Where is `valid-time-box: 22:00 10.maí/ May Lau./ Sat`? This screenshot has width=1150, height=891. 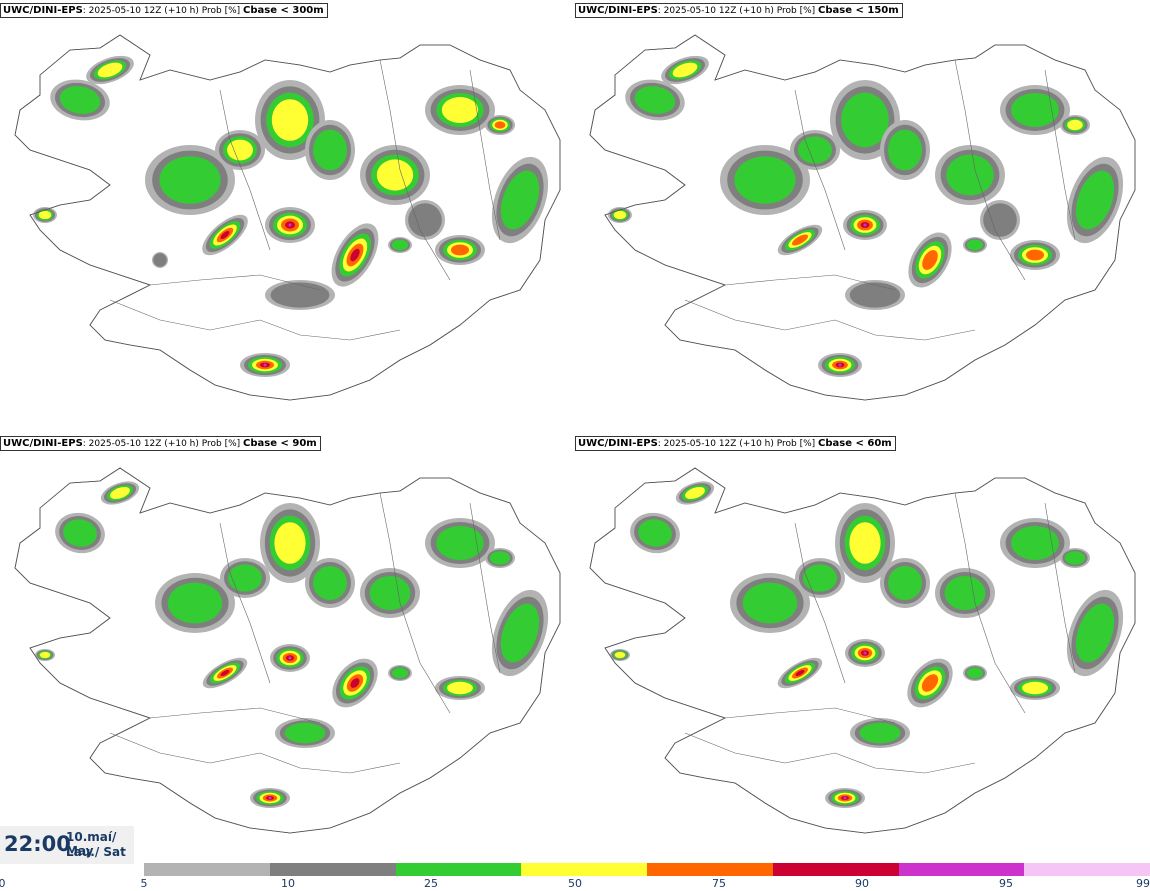 valid-time-box: 22:00 10.maí/ May Lau./ Sat is located at coordinates (67, 845).